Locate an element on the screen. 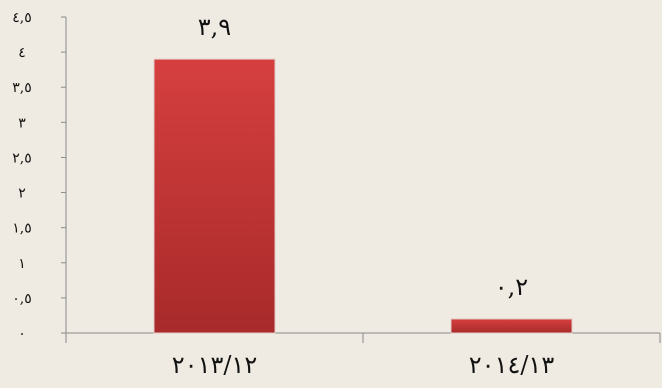  y-tick-label: ٤,٥ is located at coordinates (22, 18).